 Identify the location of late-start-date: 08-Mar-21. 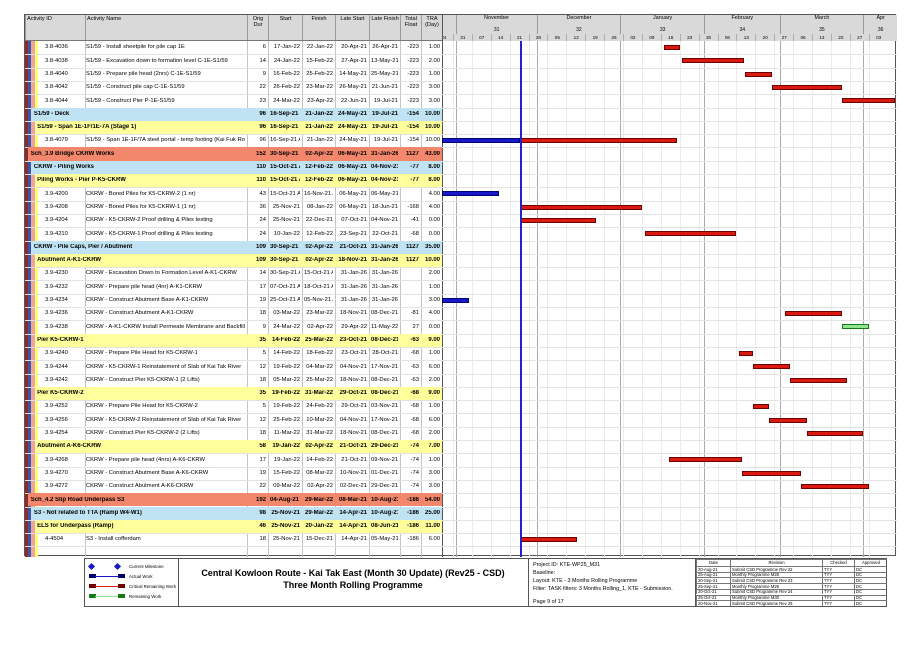
(352, 499).